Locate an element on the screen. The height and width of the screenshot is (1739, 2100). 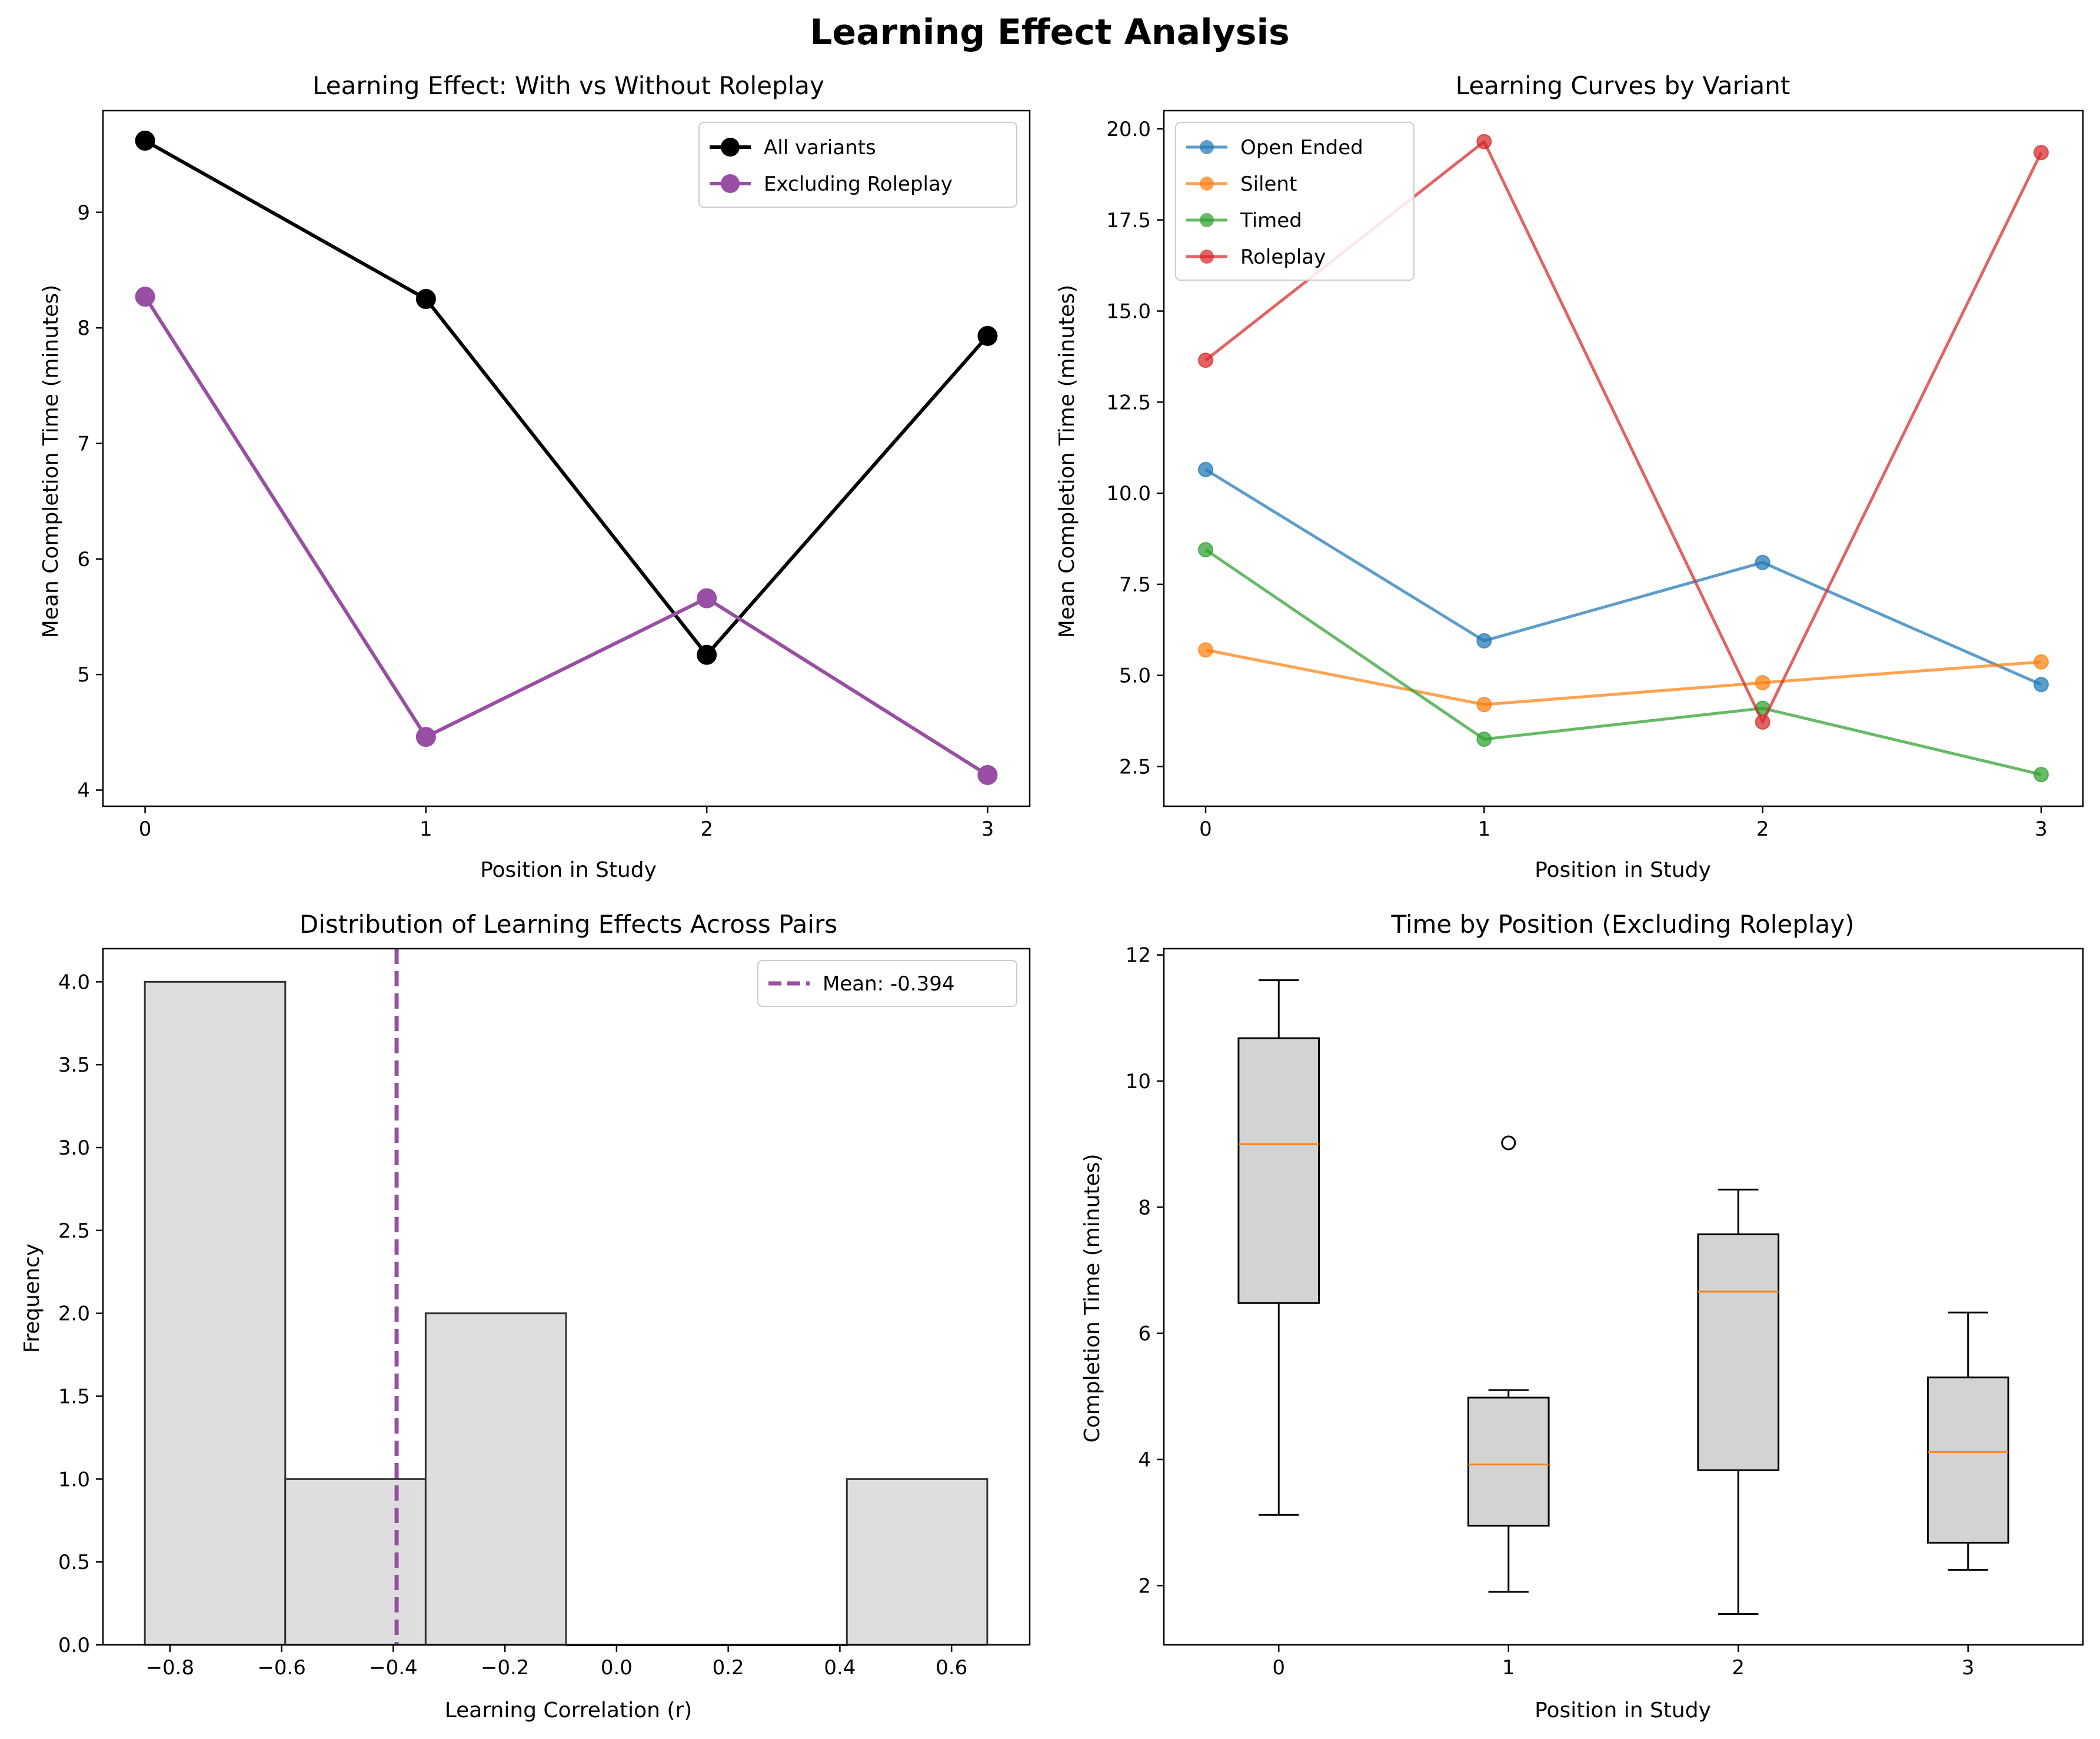
y-tick-label: 1.5 is located at coordinates (74, 1397).